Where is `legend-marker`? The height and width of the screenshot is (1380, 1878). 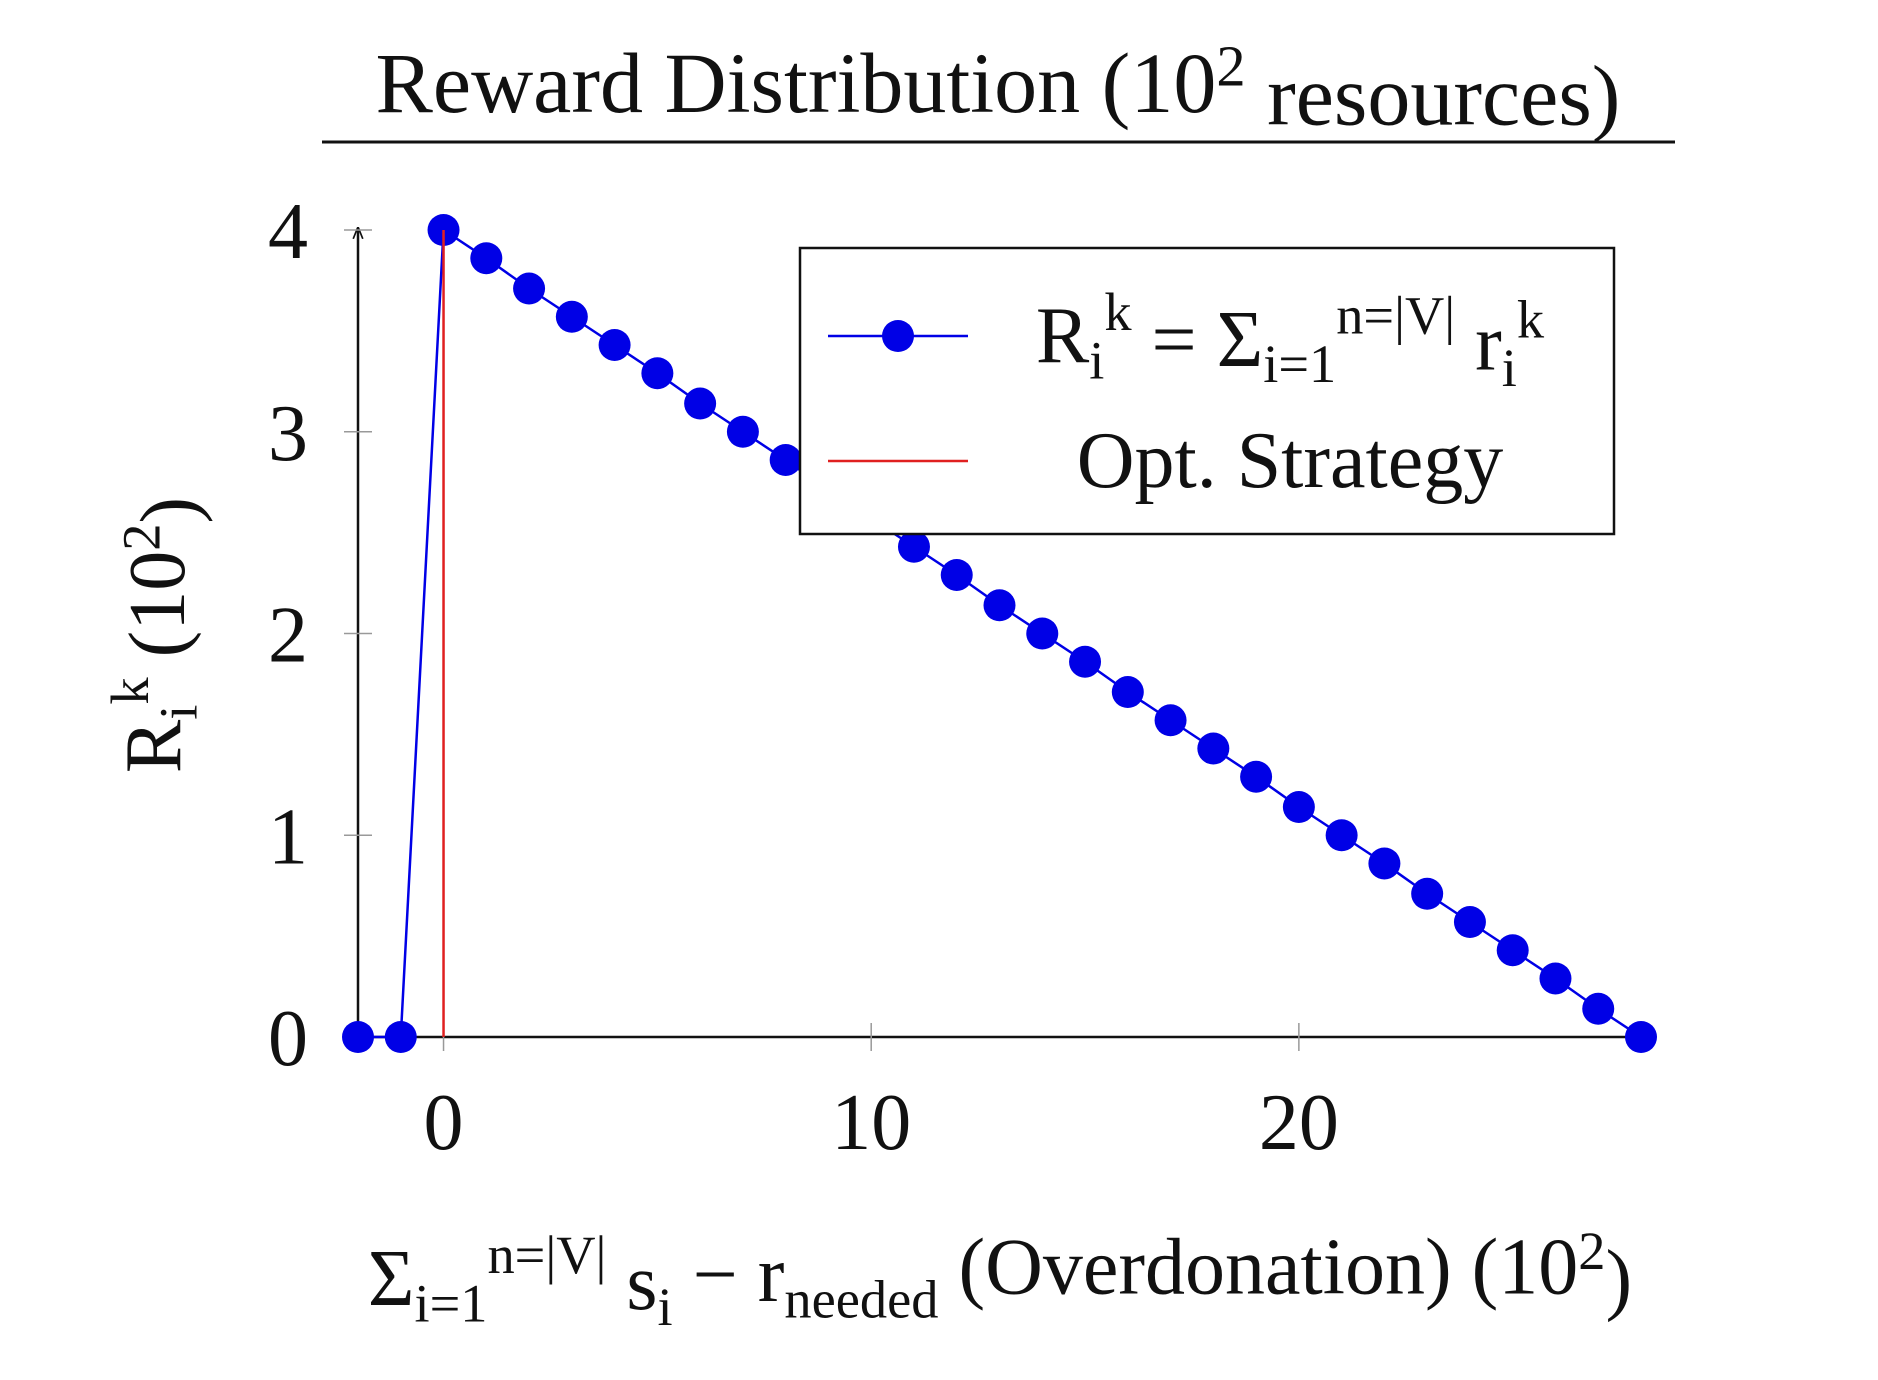
legend-marker is located at coordinates (898, 336).